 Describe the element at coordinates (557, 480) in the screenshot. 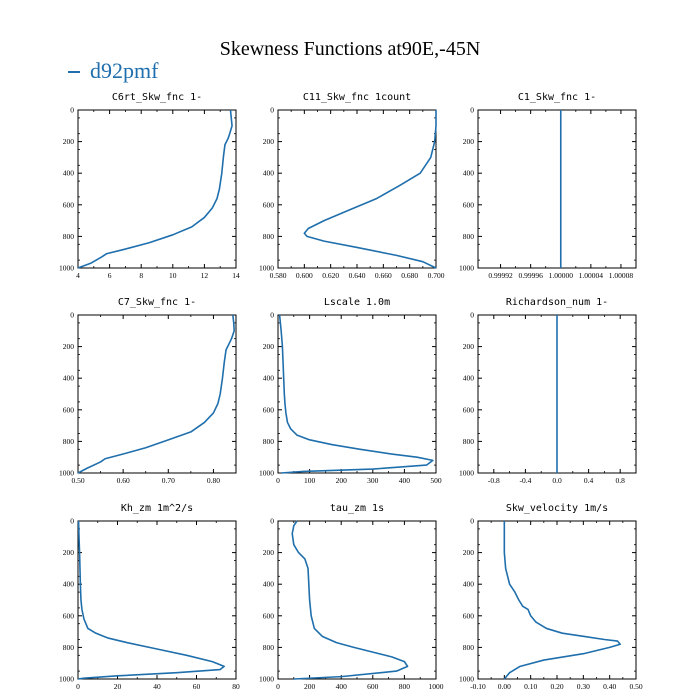

I see `x-tick-label: 0.0` at that location.